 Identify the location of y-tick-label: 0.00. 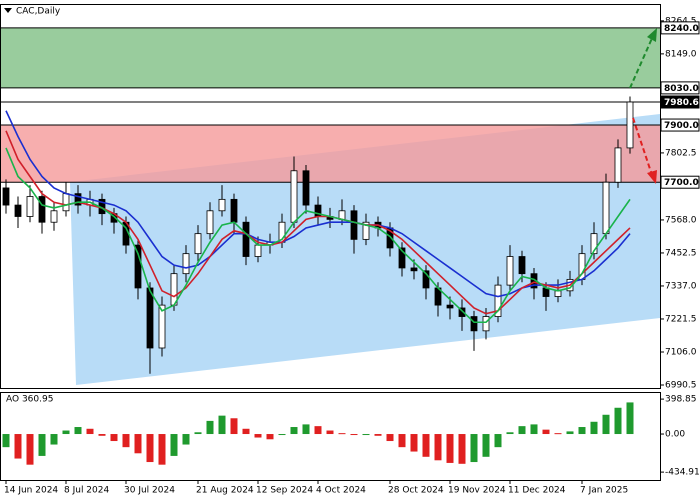
(675, 435).